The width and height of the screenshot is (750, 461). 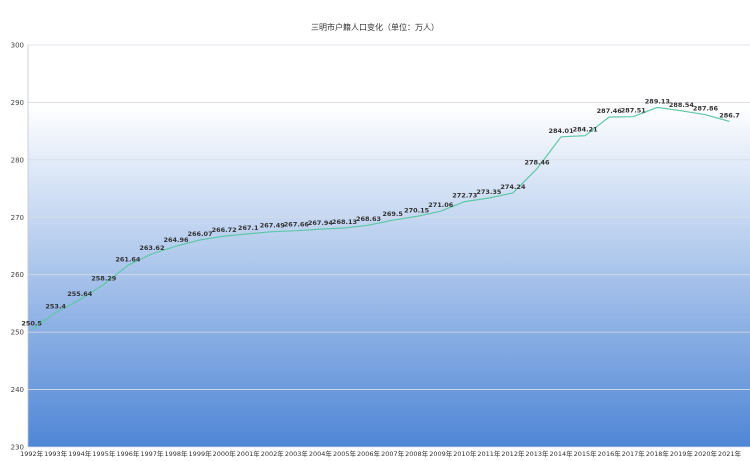 What do you see at coordinates (658, 453) in the screenshot?
I see `x-tick-label: 2018年` at bounding box center [658, 453].